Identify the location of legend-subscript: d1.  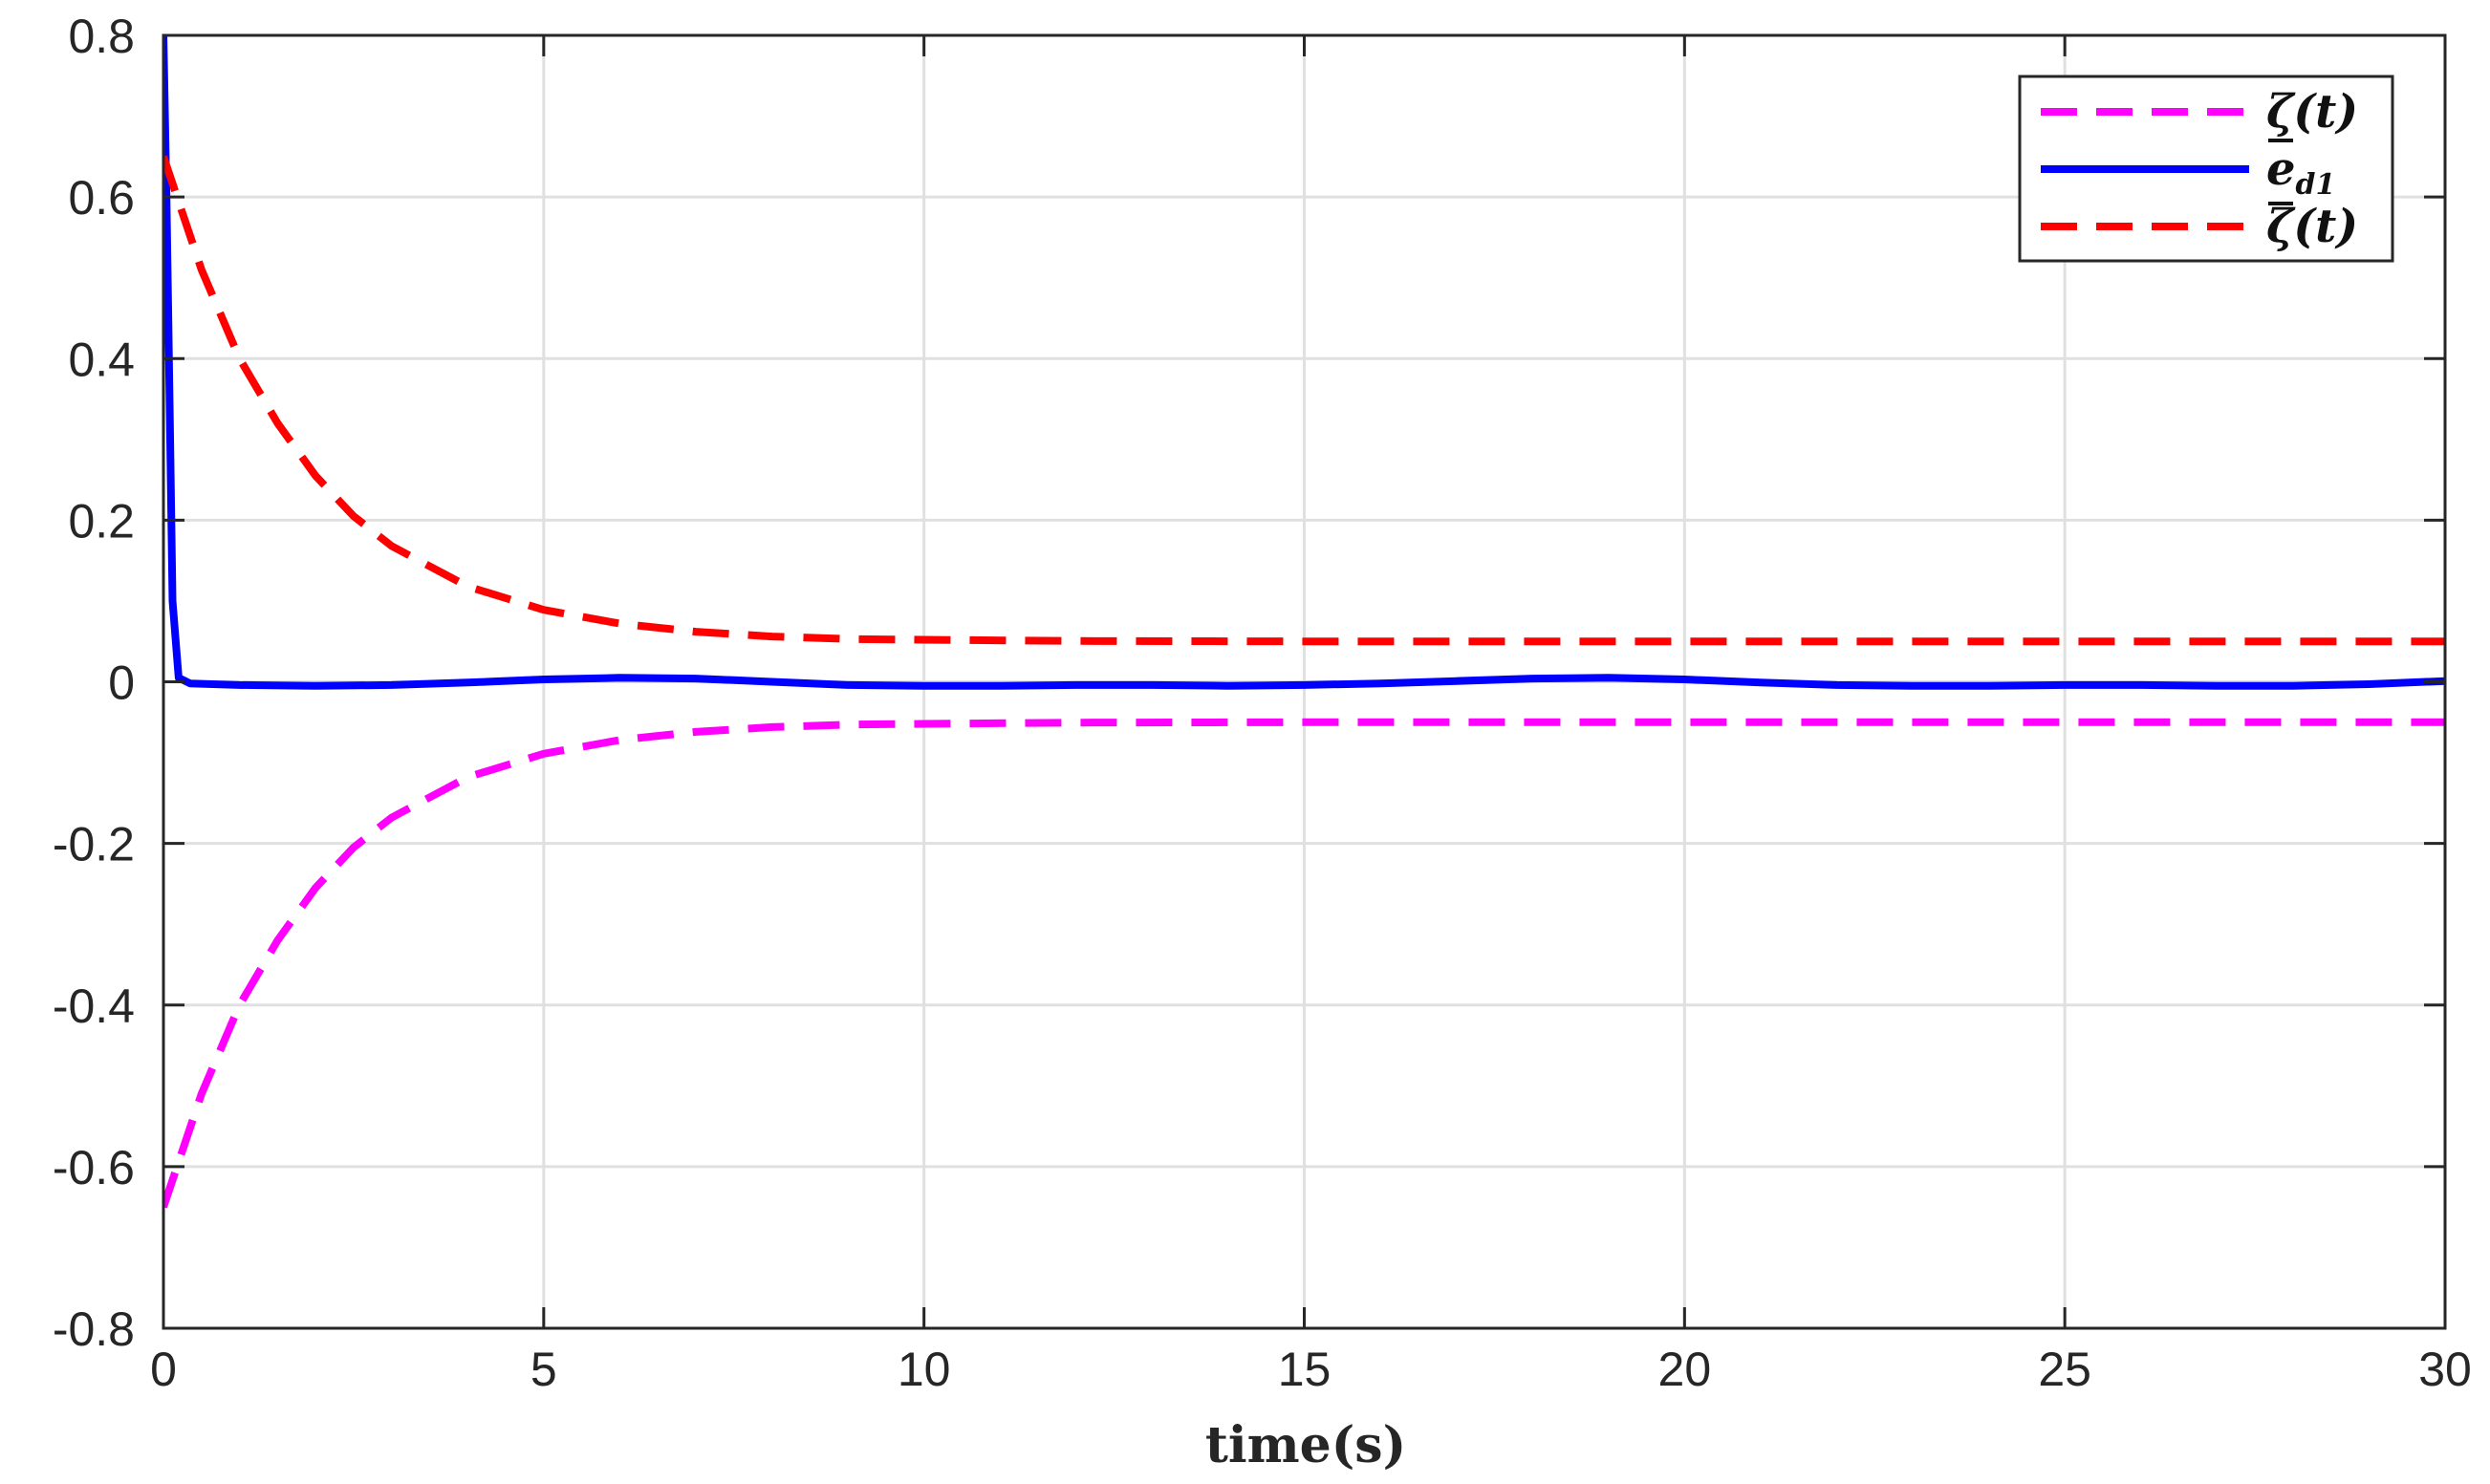
(2316, 185).